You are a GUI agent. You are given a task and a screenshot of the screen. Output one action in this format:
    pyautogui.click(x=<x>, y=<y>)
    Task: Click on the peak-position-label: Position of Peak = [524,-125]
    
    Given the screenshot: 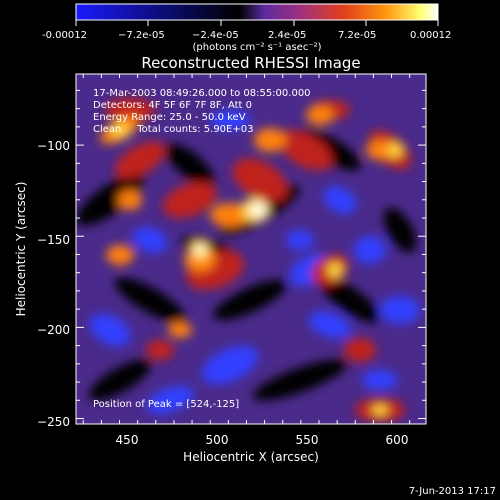 What is the action you would take?
    pyautogui.click(x=166, y=404)
    